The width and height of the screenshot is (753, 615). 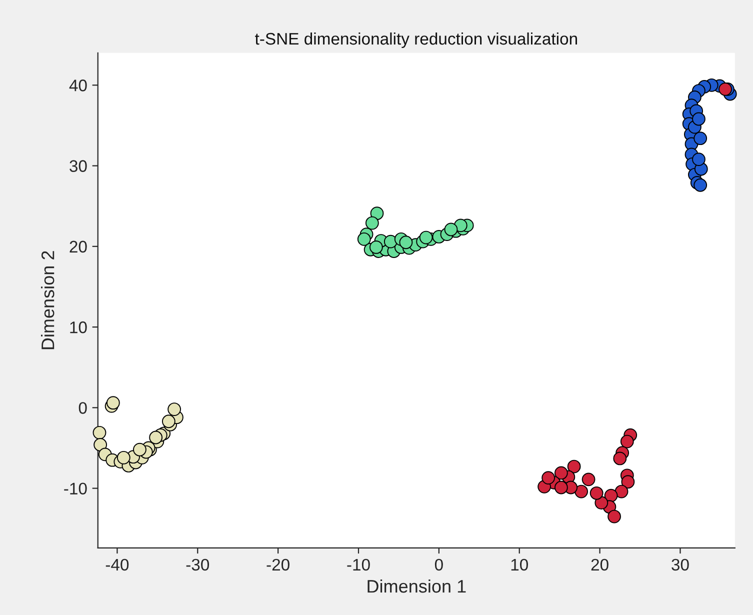 I want to click on y-tick-label: 40, so click(x=78, y=86).